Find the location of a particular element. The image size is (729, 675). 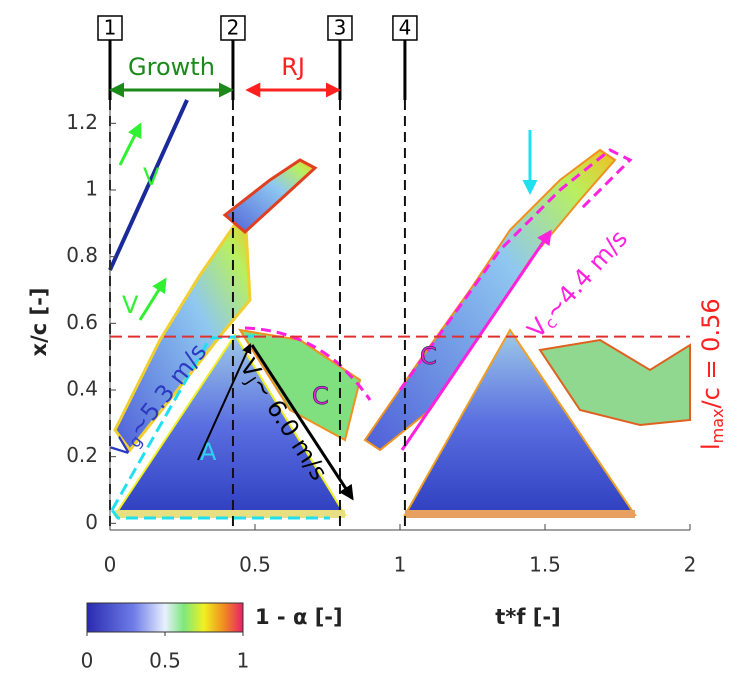

trace is located at coordinates (148, 185).